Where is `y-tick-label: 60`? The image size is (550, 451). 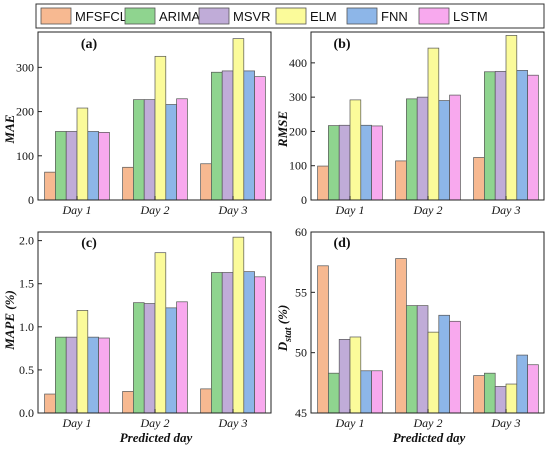
y-tick-label: 60 is located at coordinates (301, 232).